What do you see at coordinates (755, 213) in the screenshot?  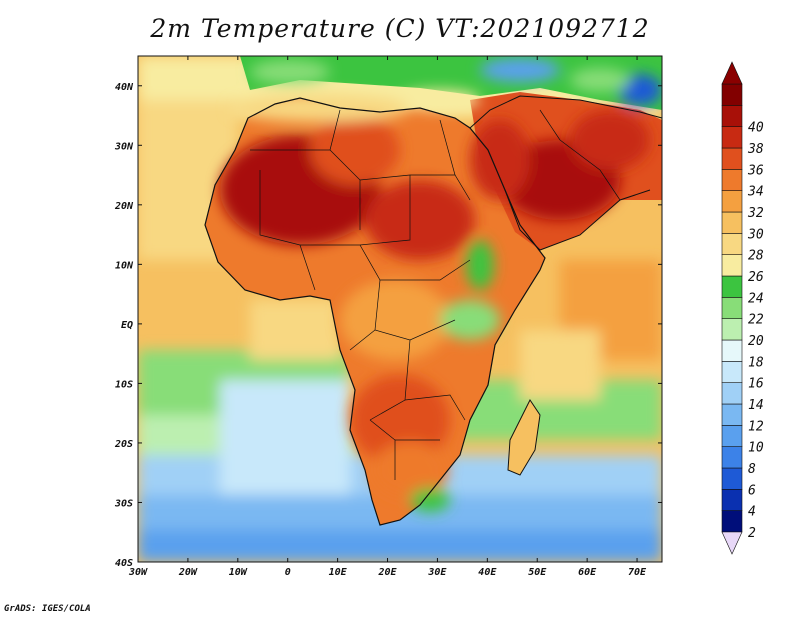 I see `colorbar-label: 32` at bounding box center [755, 213].